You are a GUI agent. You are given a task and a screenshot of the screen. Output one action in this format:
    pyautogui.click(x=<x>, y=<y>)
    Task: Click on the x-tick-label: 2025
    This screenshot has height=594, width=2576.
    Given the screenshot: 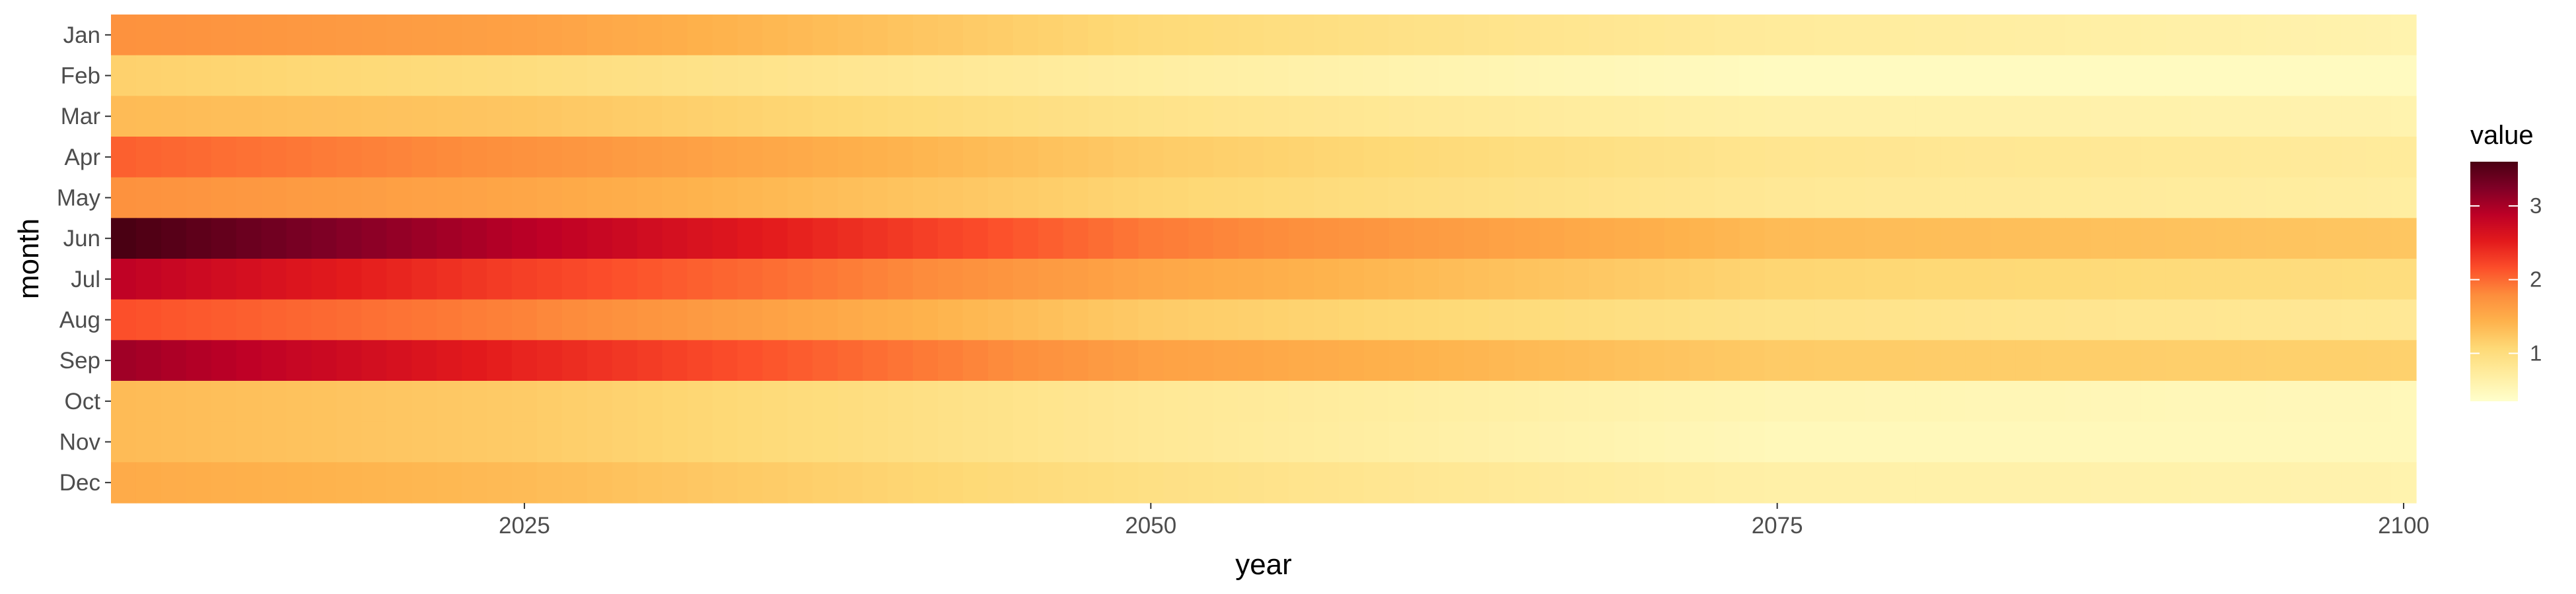 What is the action you would take?
    pyautogui.click(x=524, y=526)
    